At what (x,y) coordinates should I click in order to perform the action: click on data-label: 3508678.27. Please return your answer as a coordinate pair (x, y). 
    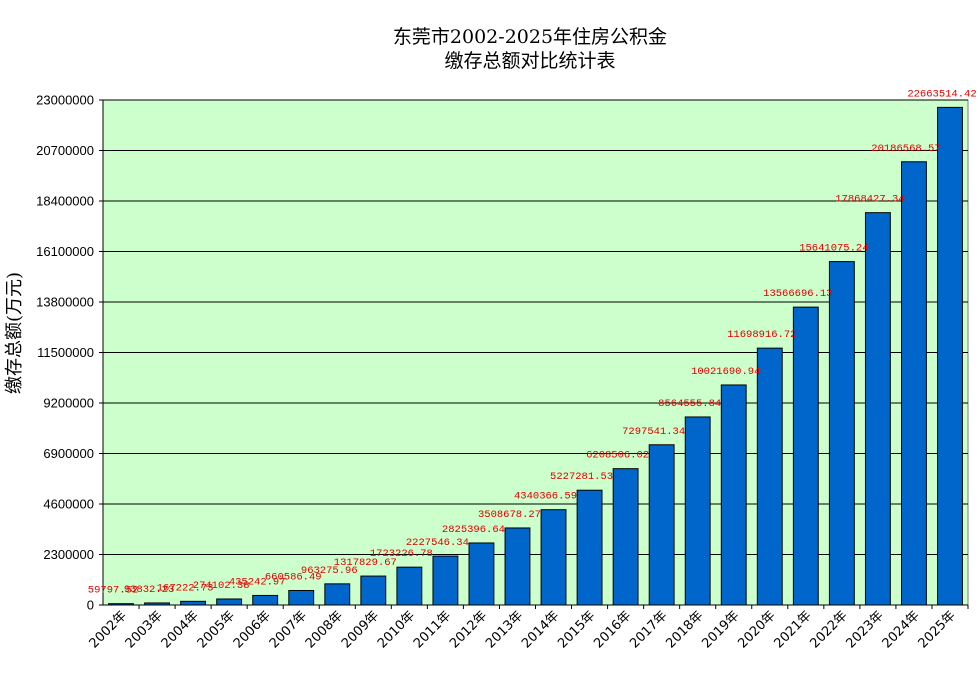
    Looking at the image, I should click on (509, 515).